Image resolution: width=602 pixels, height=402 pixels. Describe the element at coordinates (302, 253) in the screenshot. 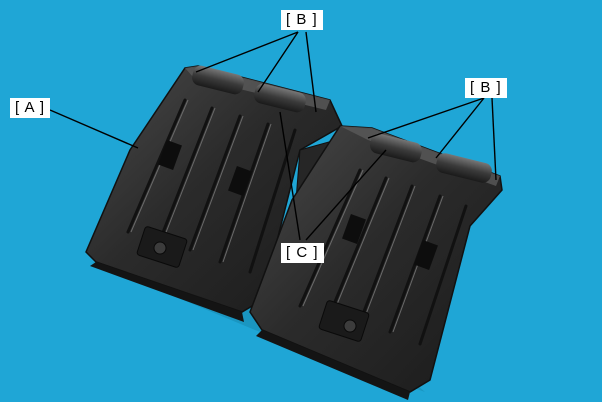

I see `callout-part-c: [ C ]` at that location.